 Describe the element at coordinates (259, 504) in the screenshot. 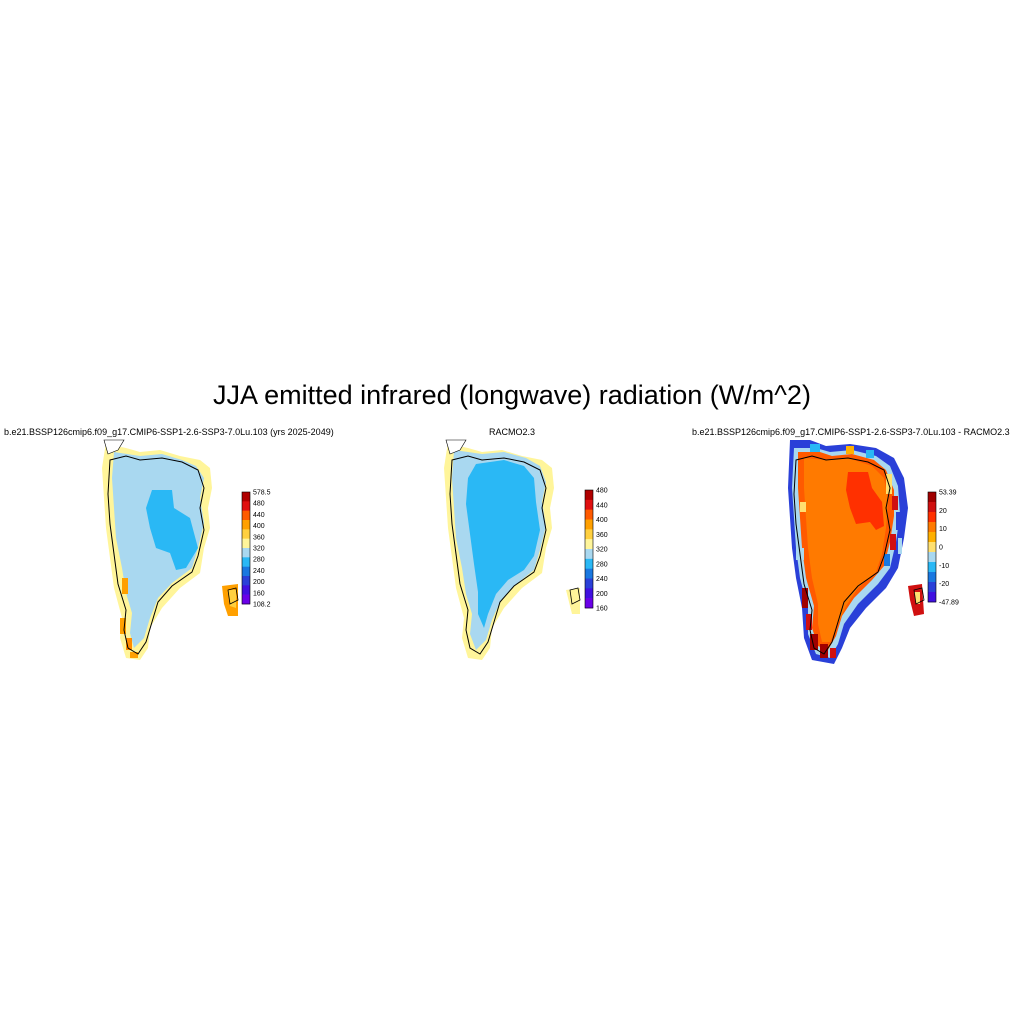

I see `panel-1-colorbar-label: 480` at that location.